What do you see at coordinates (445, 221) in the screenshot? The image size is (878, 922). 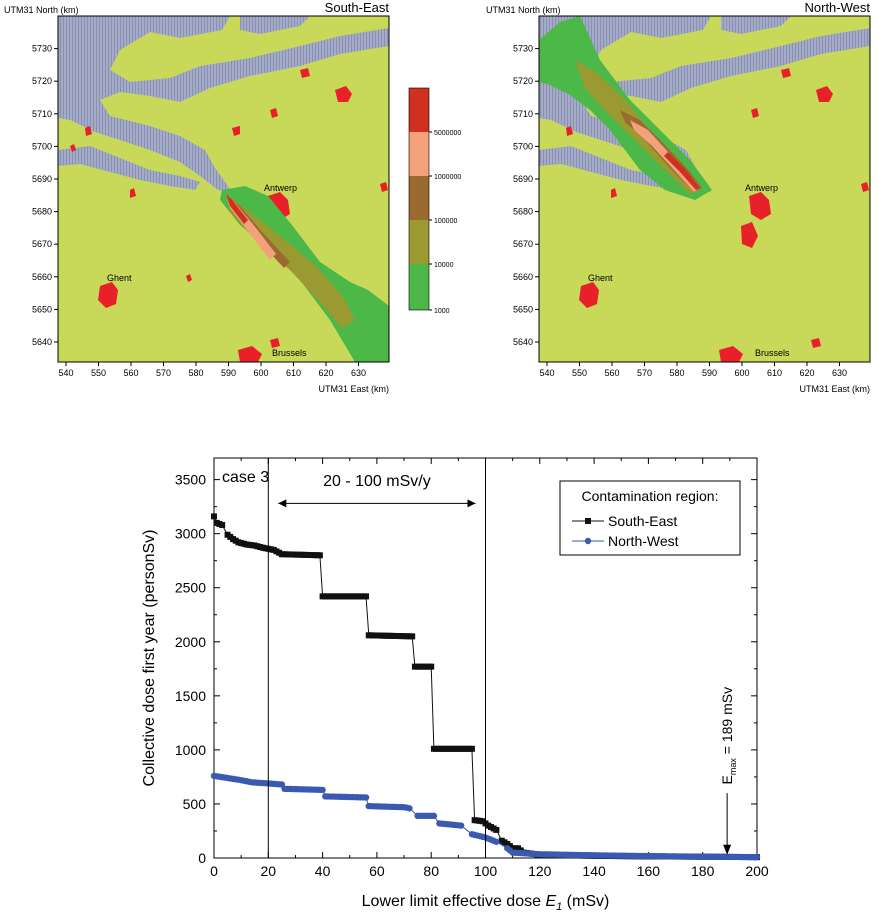 I see `colorbar-label: 100000` at bounding box center [445, 221].